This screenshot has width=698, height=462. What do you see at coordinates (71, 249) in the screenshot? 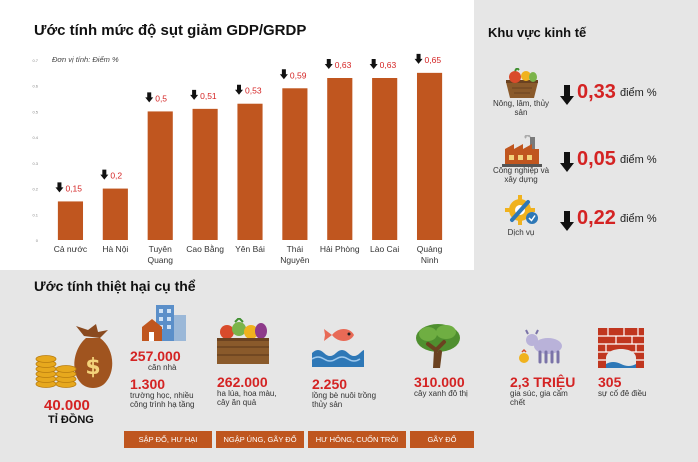
I see `x-tick-label: Cả nước` at bounding box center [71, 249].